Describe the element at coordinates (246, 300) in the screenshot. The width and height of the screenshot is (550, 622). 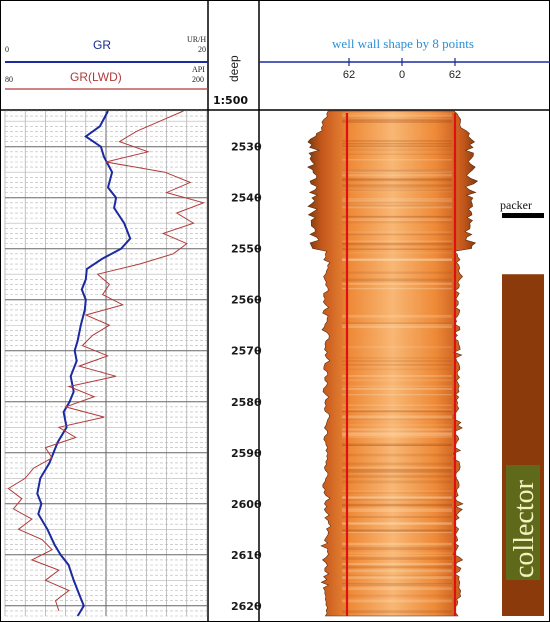
I see `depth-tick-label: 2560` at that location.